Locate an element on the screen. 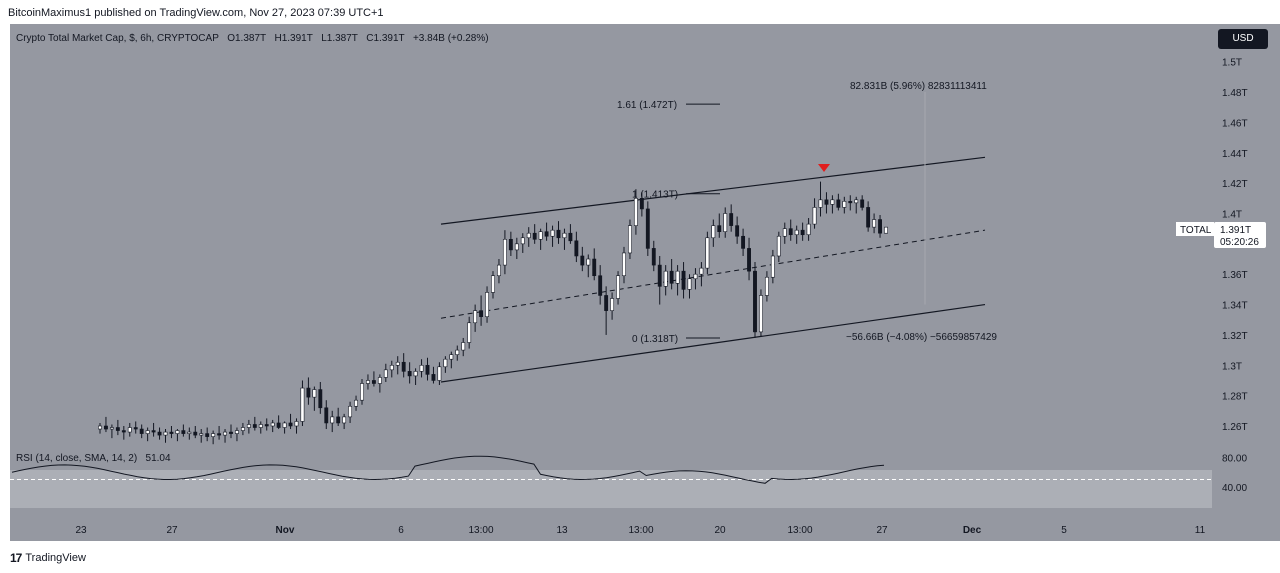 Image resolution: width=1280 pixels, height=573 pixels. time-tick-label: 13:00 is located at coordinates (799, 530).